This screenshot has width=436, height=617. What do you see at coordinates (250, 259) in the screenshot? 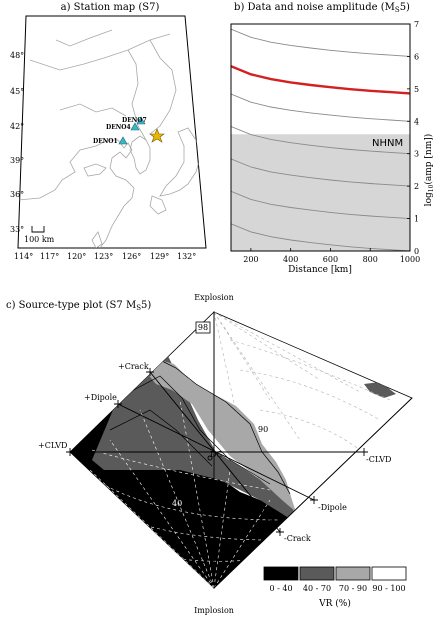
I see `x-tick-label: 200` at bounding box center [250, 259].